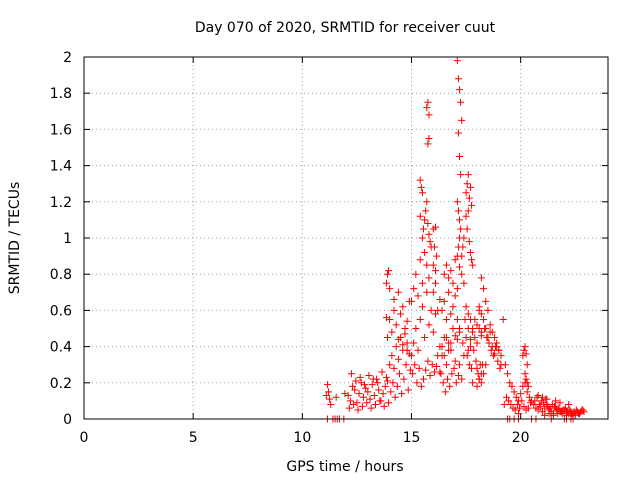  I want to click on y-tick-label: 0.4, so click(61, 348).